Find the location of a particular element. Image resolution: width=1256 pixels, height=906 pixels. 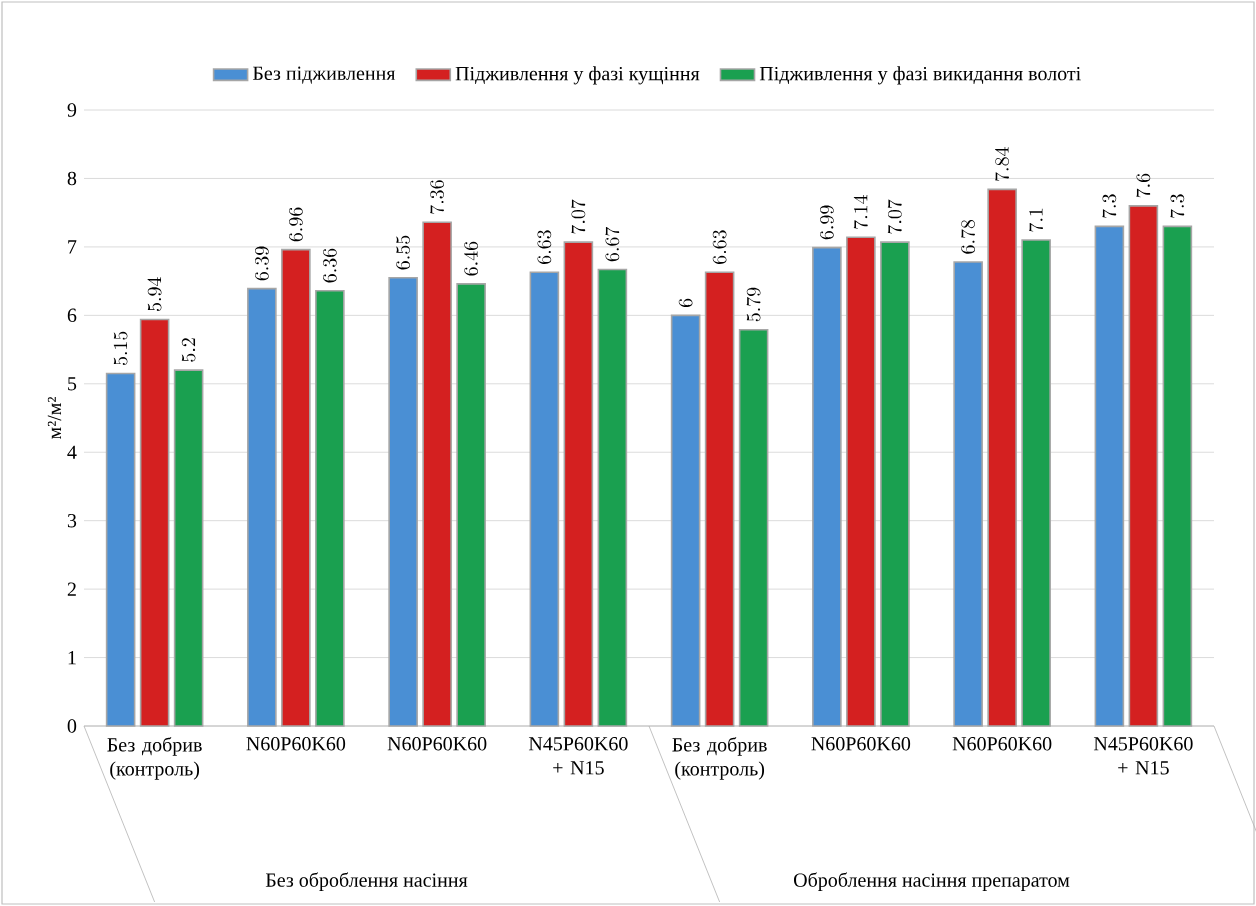

data-label: 7.84 is located at coordinates (1002, 164).